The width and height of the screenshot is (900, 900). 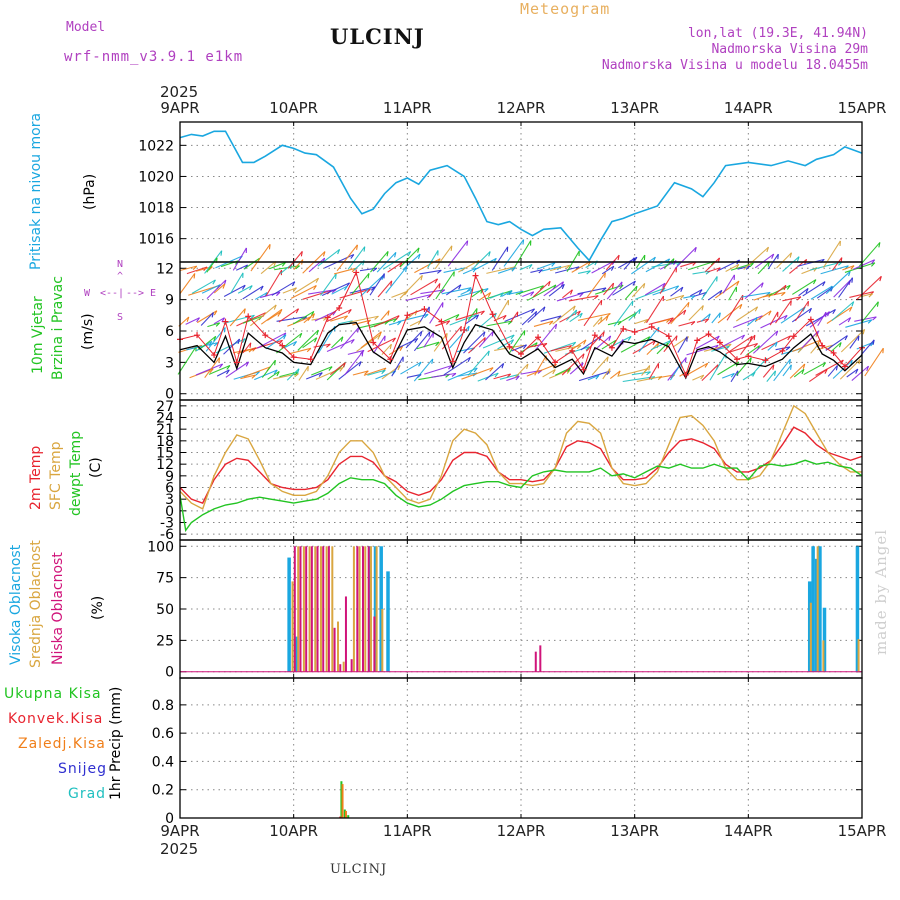 I want to click on ytick-label: -6, so click(x=167, y=535).